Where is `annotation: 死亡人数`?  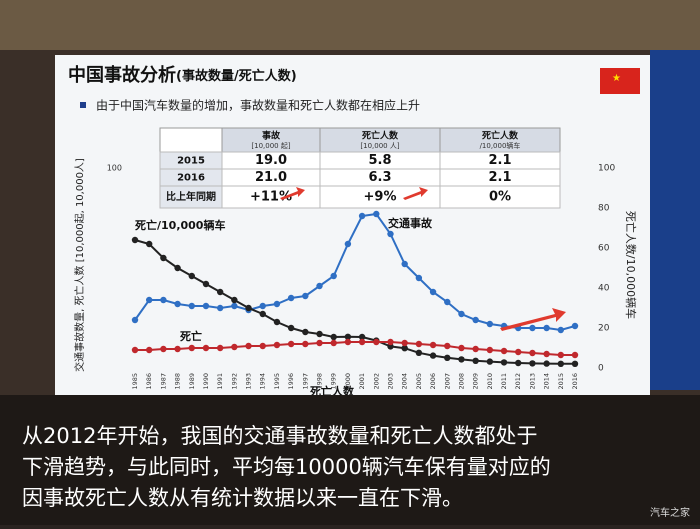
annotation: 死亡人数 is located at coordinates (332, 391).